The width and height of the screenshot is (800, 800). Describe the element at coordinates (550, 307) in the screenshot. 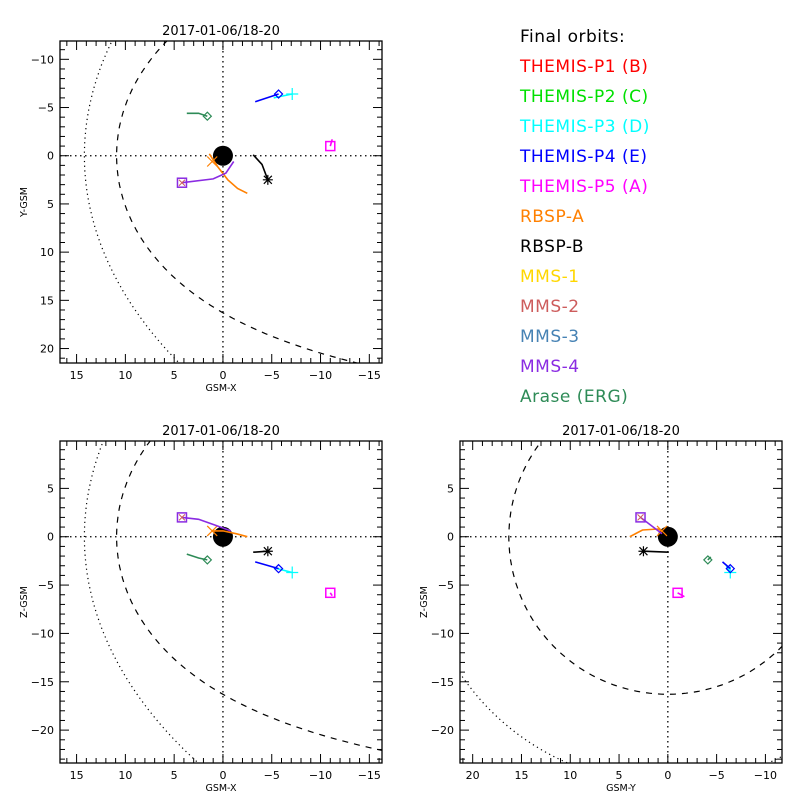

I see `legend-entry: MMS-2` at that location.